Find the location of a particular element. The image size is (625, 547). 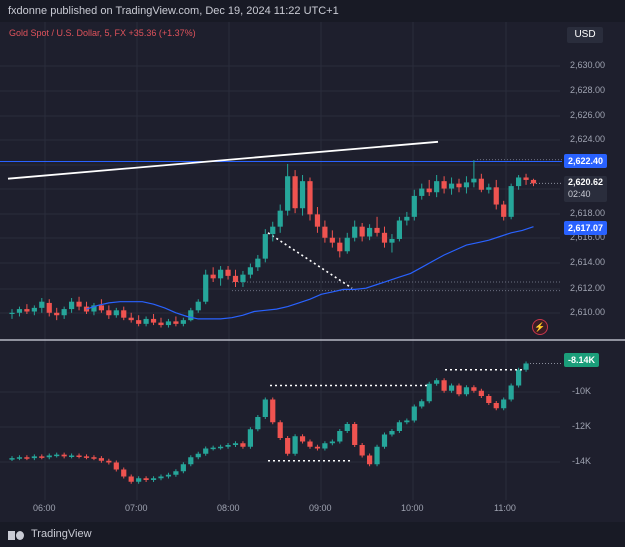

countdown-value: 02:40 is located at coordinates (579, 194).